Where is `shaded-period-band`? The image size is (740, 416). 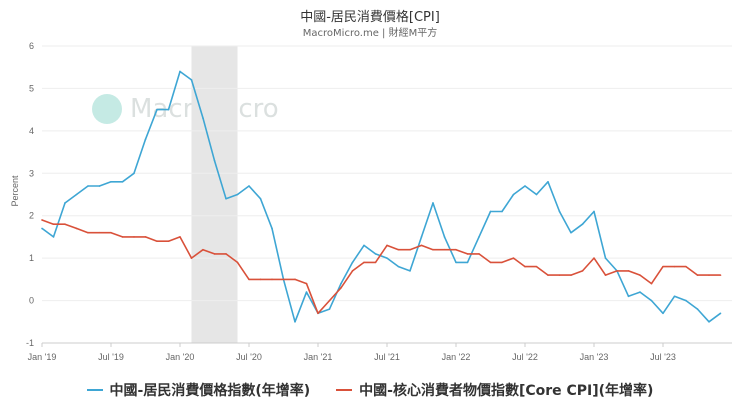
shaded-period-band is located at coordinates (214, 194).